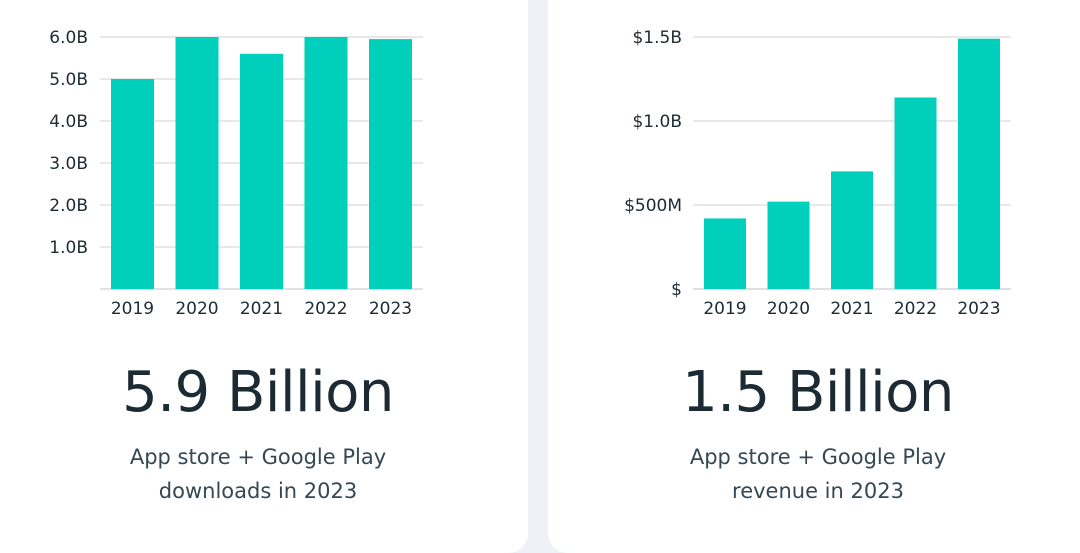 Image resolution: width=1080 pixels, height=553 pixels. What do you see at coordinates (818, 392) in the screenshot?
I see `revenue-headline: 1.5 Billion` at bounding box center [818, 392].